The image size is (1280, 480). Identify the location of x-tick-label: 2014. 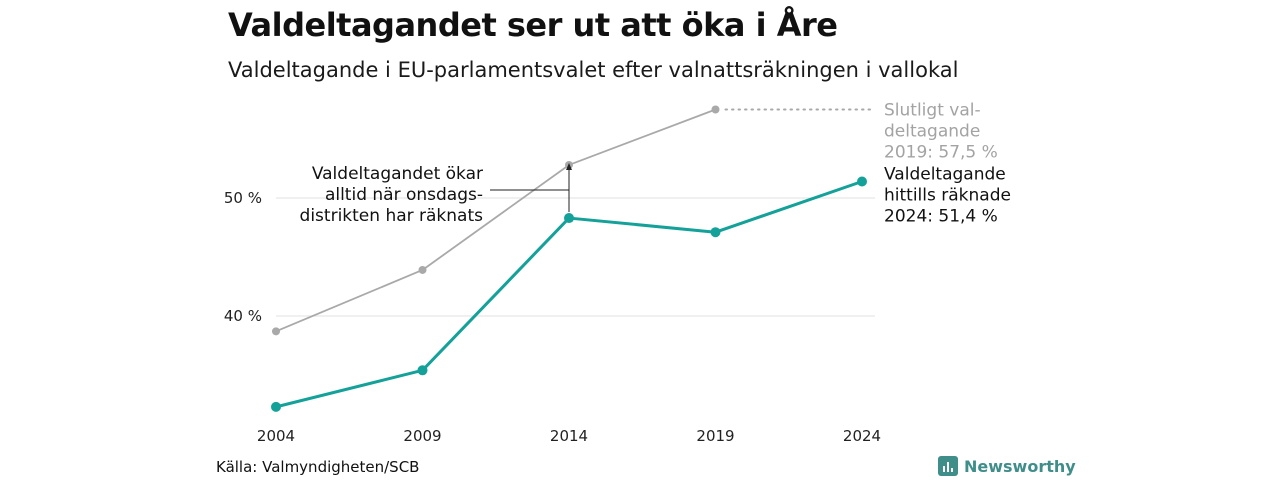
(569, 436).